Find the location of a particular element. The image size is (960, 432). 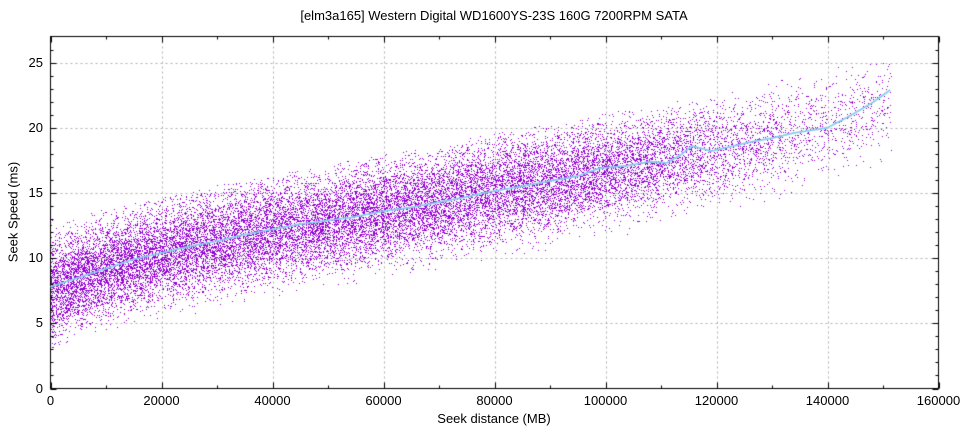

y-tick-label: 25 is located at coordinates (35, 62).